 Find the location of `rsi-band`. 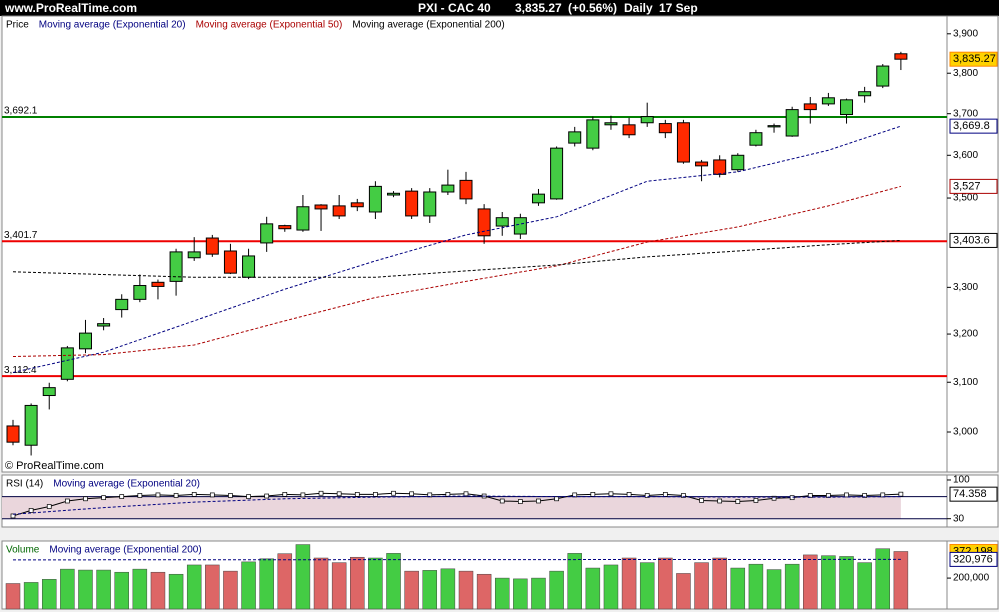

rsi-band is located at coordinates (451, 507).